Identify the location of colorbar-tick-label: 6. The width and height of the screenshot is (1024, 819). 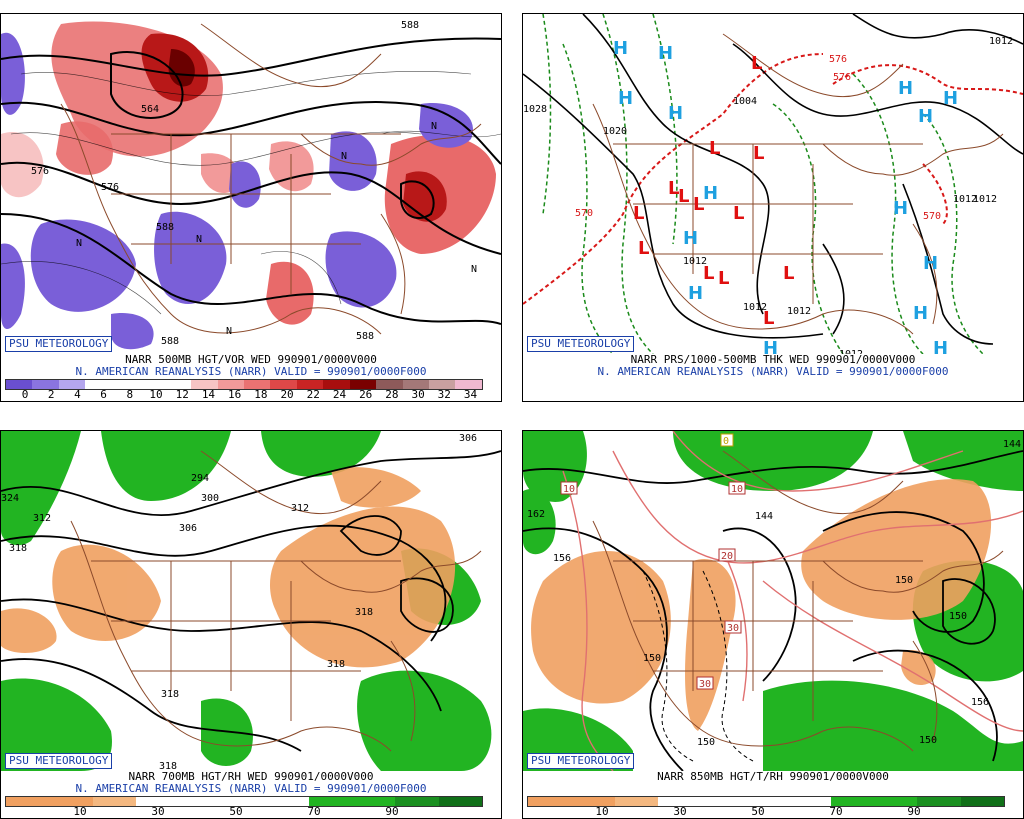
(103, 394).